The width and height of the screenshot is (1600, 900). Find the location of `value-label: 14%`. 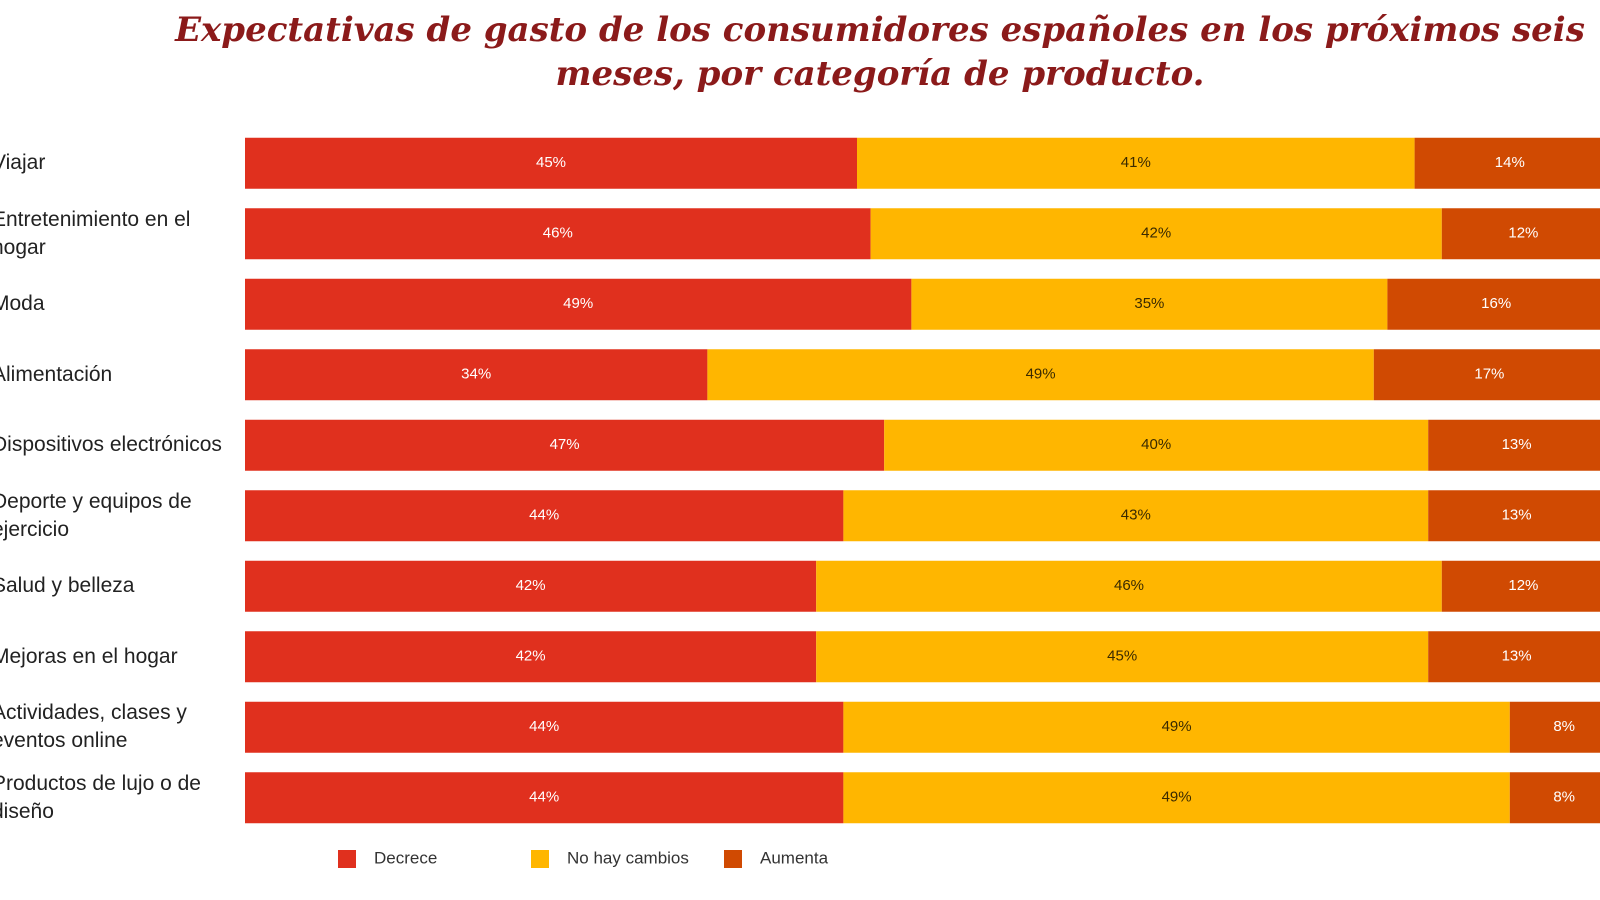

value-label: 14% is located at coordinates (1510, 162).